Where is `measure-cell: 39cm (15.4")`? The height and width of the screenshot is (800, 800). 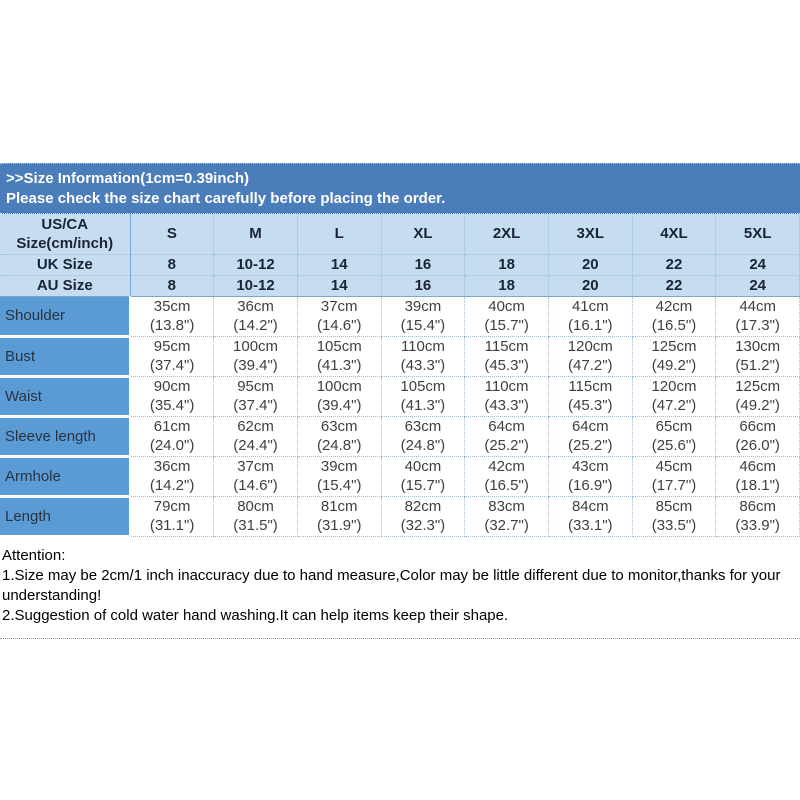
measure-cell: 39cm (15.4") is located at coordinates (423, 316).